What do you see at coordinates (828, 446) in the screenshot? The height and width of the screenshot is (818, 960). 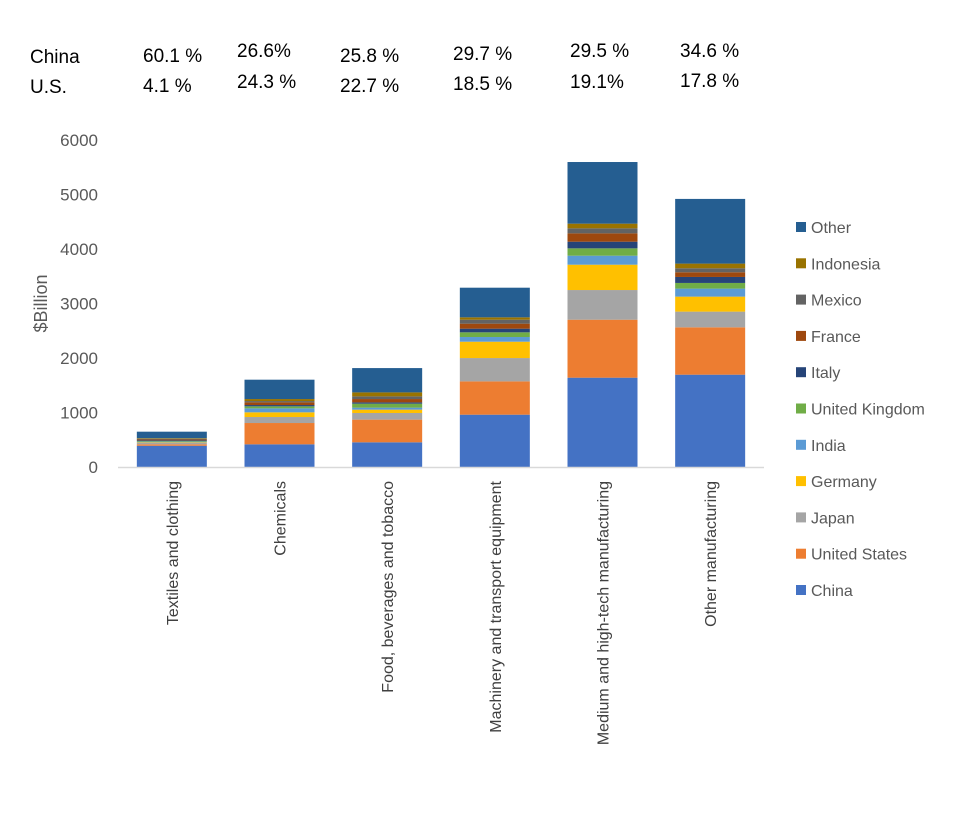 I see `legend-label: India` at bounding box center [828, 446].